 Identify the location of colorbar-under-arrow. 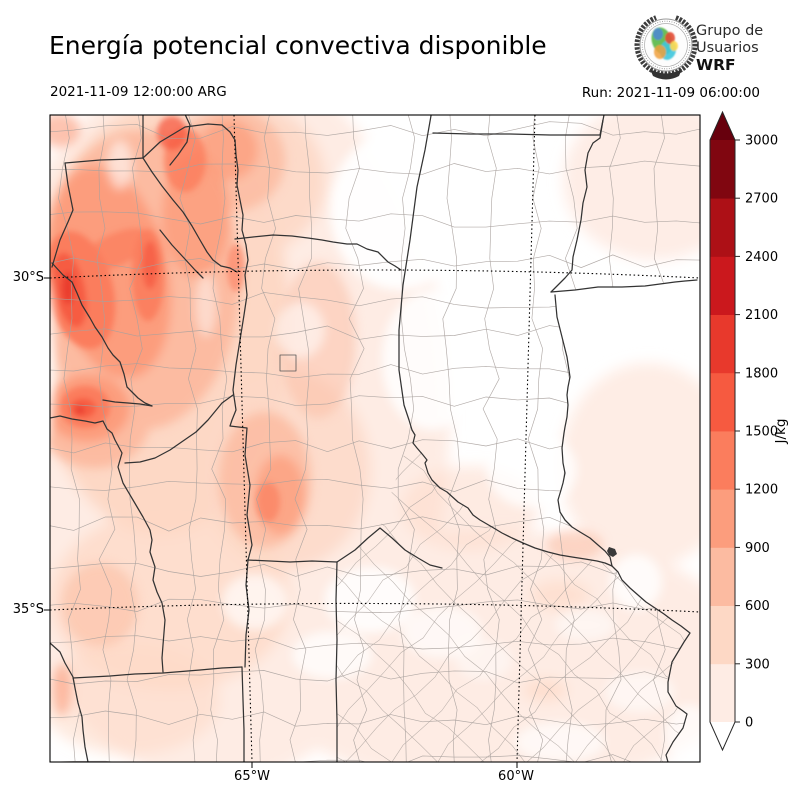
(722, 736).